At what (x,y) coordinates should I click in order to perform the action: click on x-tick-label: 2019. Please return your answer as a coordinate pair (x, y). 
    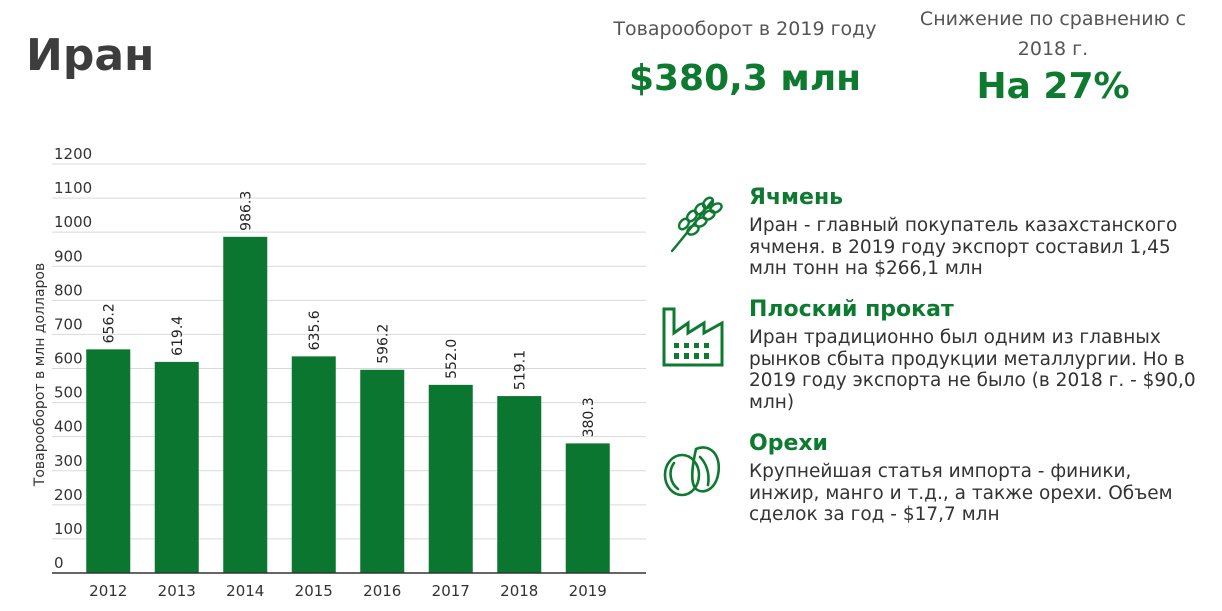
    Looking at the image, I should click on (588, 591).